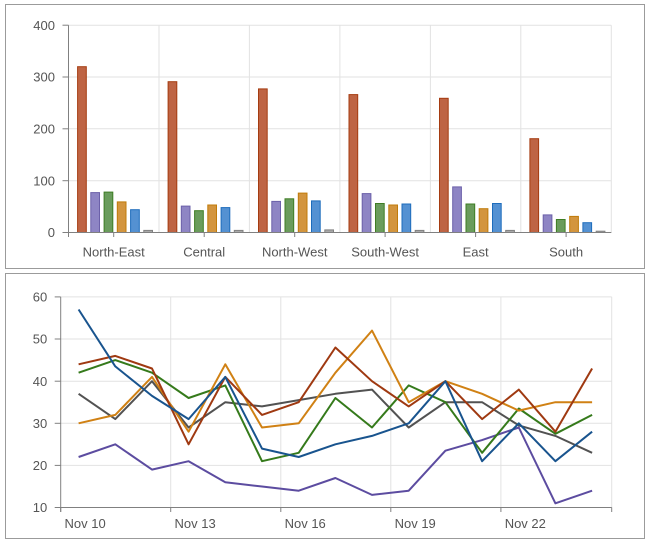  What do you see at coordinates (40, 297) in the screenshot?
I see `svg-text: 60` at bounding box center [40, 297].